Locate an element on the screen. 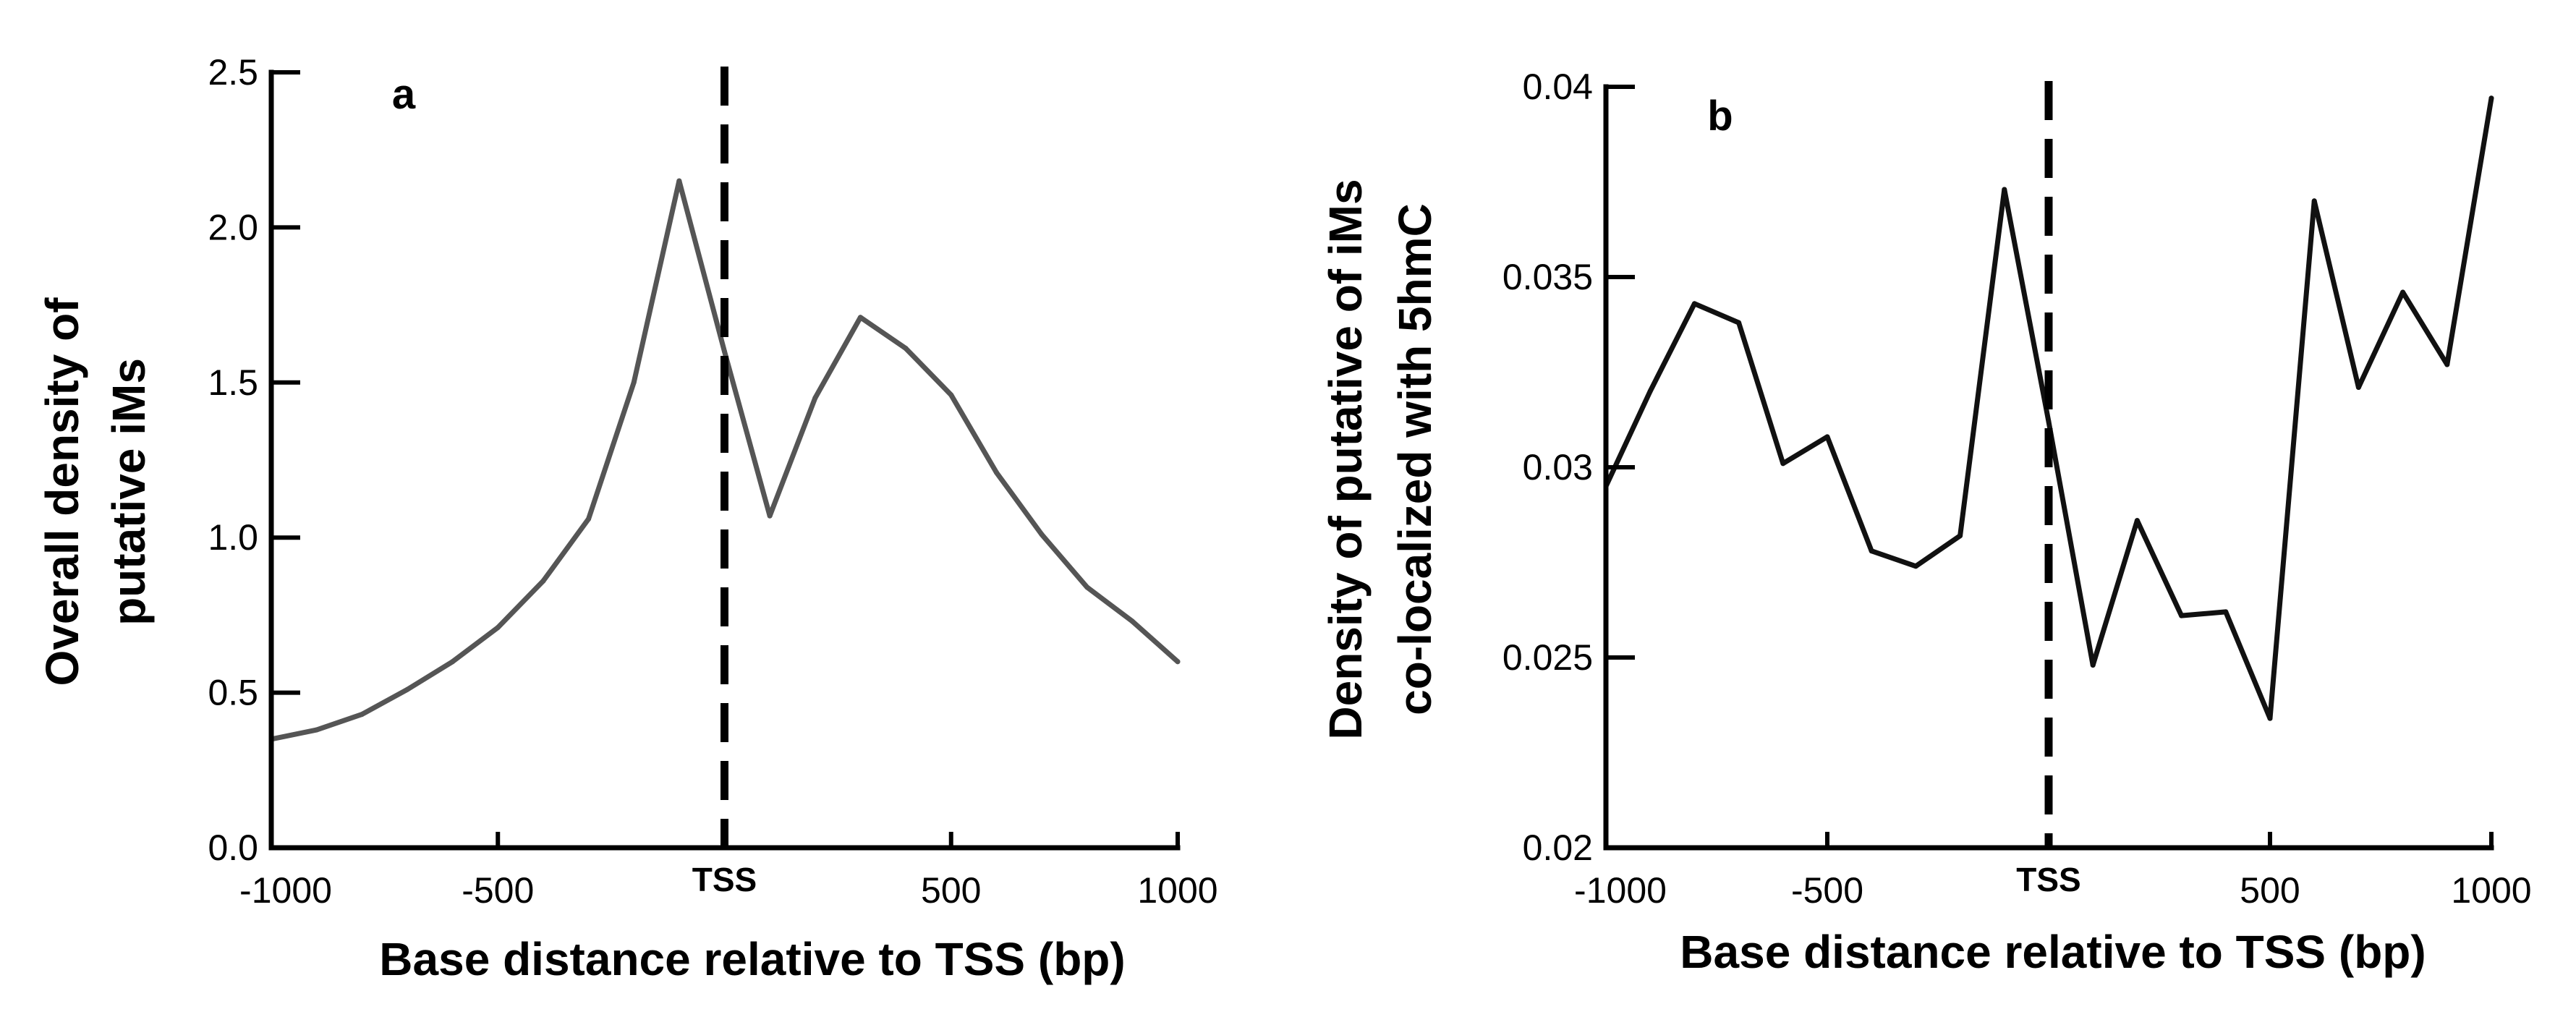 The image size is (2576, 1017). panel-a-x-tick-label: -500 is located at coordinates (498, 891).